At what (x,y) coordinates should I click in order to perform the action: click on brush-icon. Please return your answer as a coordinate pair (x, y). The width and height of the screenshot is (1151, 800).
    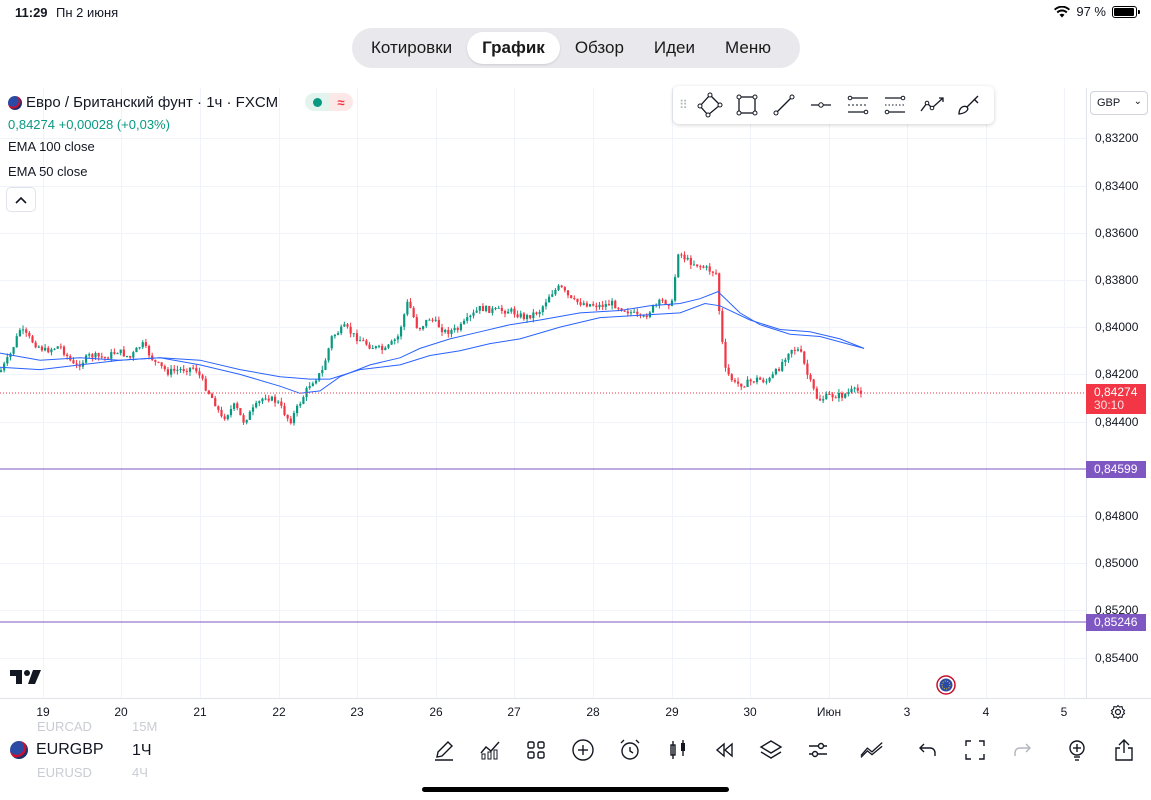
    Looking at the image, I should click on (968, 105).